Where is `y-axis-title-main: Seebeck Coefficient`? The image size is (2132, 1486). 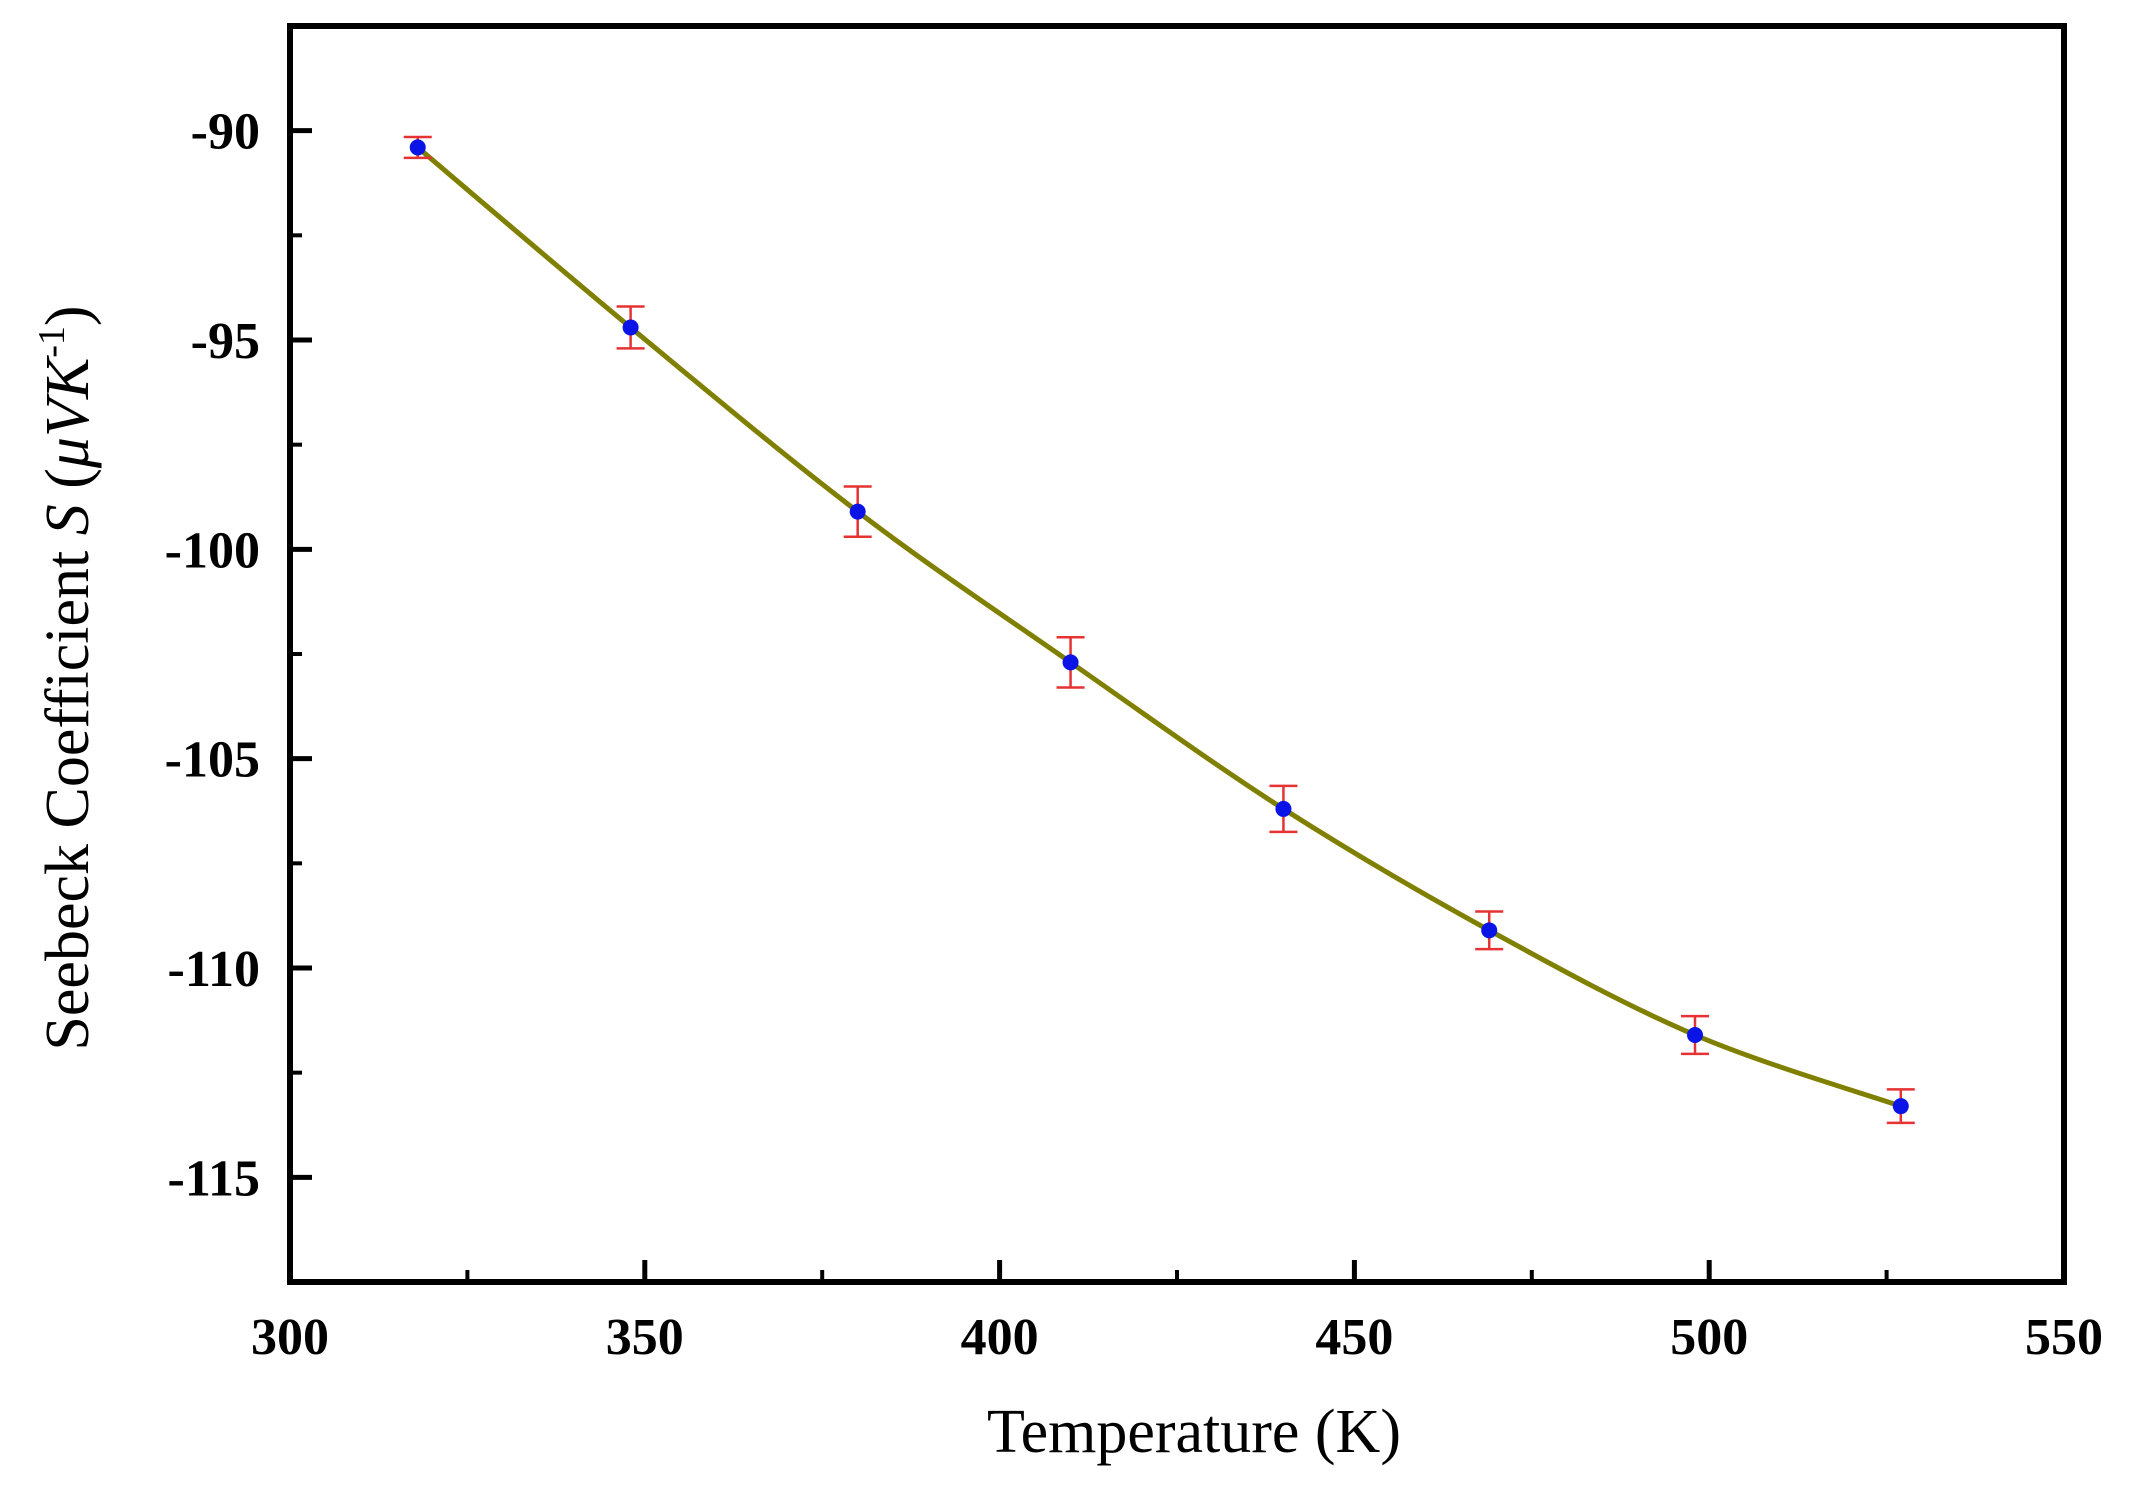 y-axis-title-main: Seebeck Coefficient is located at coordinates (68, 792).